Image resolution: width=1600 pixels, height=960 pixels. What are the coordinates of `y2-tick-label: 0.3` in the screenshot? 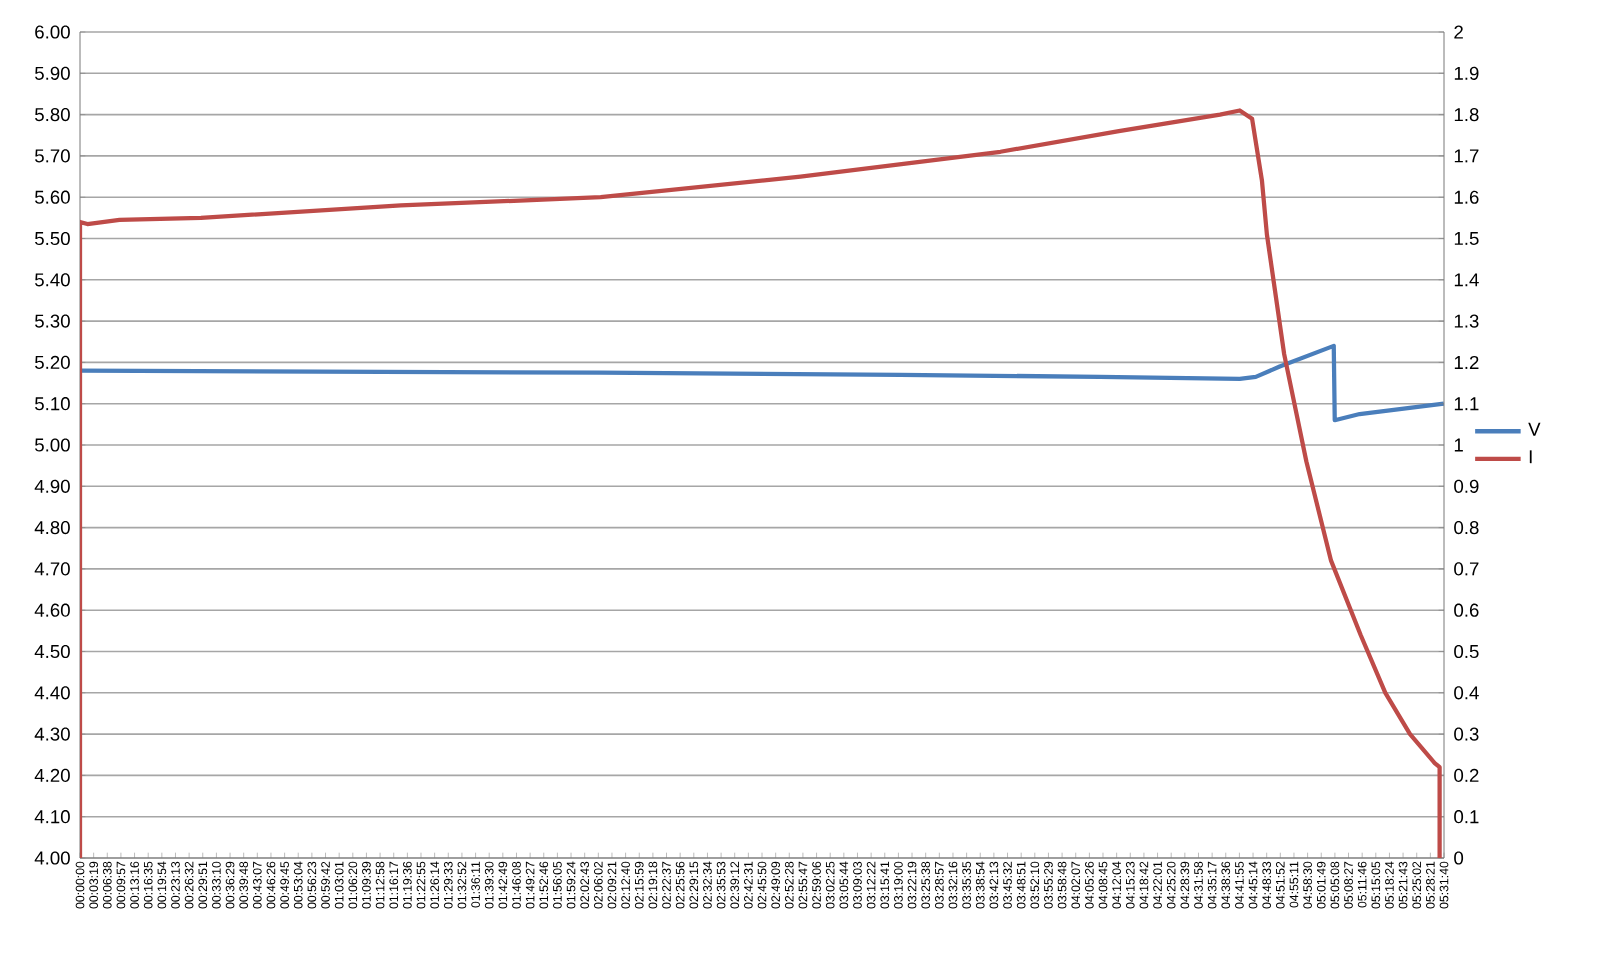 It's located at (1466, 734).